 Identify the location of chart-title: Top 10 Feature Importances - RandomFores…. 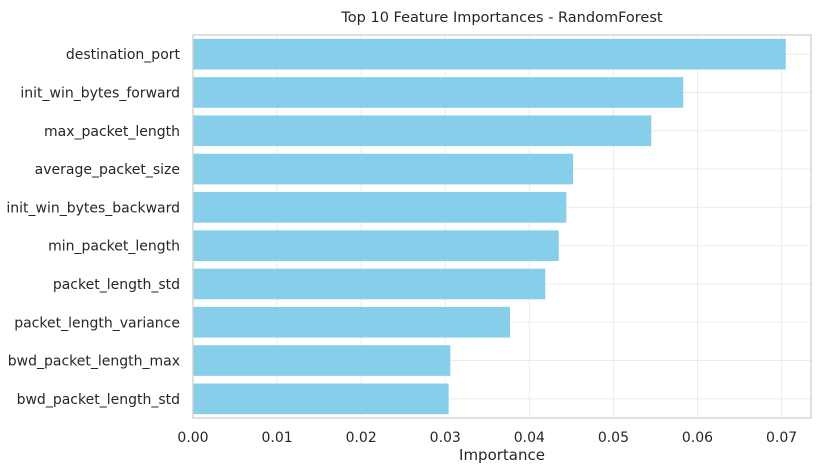
(501, 18).